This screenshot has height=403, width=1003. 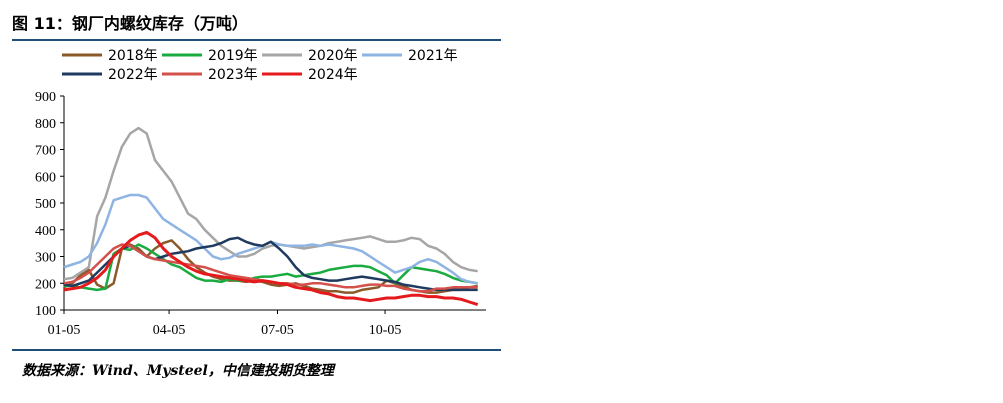 I want to click on x-tick-label: 10-05, so click(x=385, y=330).